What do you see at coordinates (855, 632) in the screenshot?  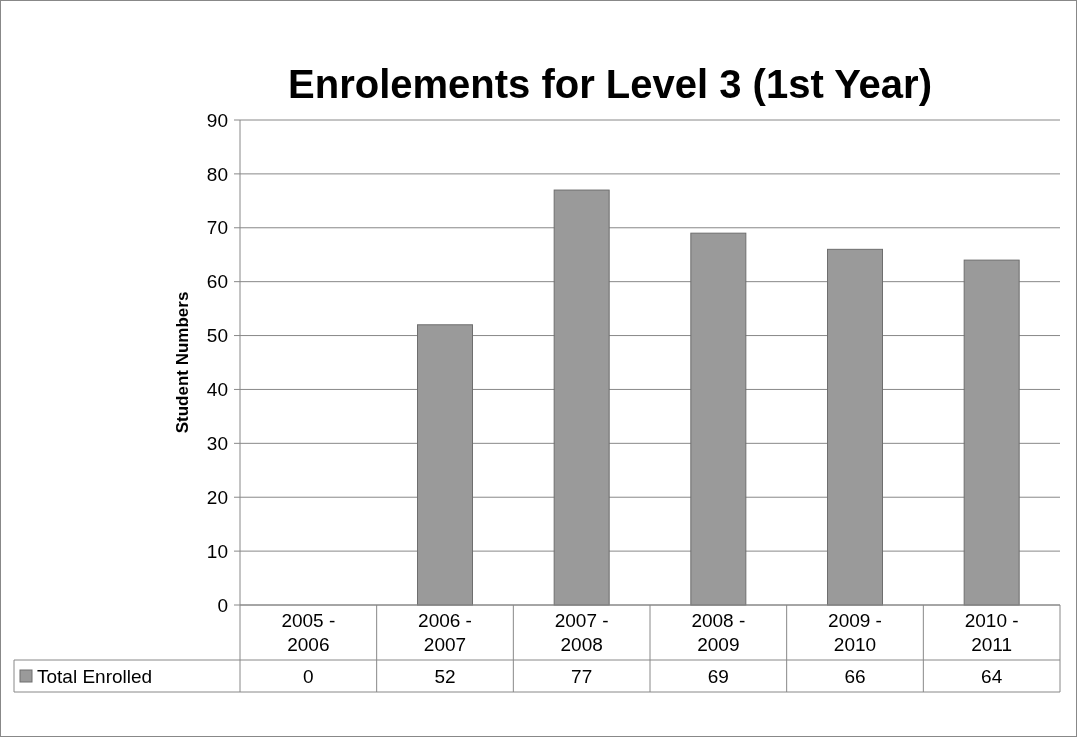 I see `x-tick-label: 2009 - 2010` at bounding box center [855, 632].